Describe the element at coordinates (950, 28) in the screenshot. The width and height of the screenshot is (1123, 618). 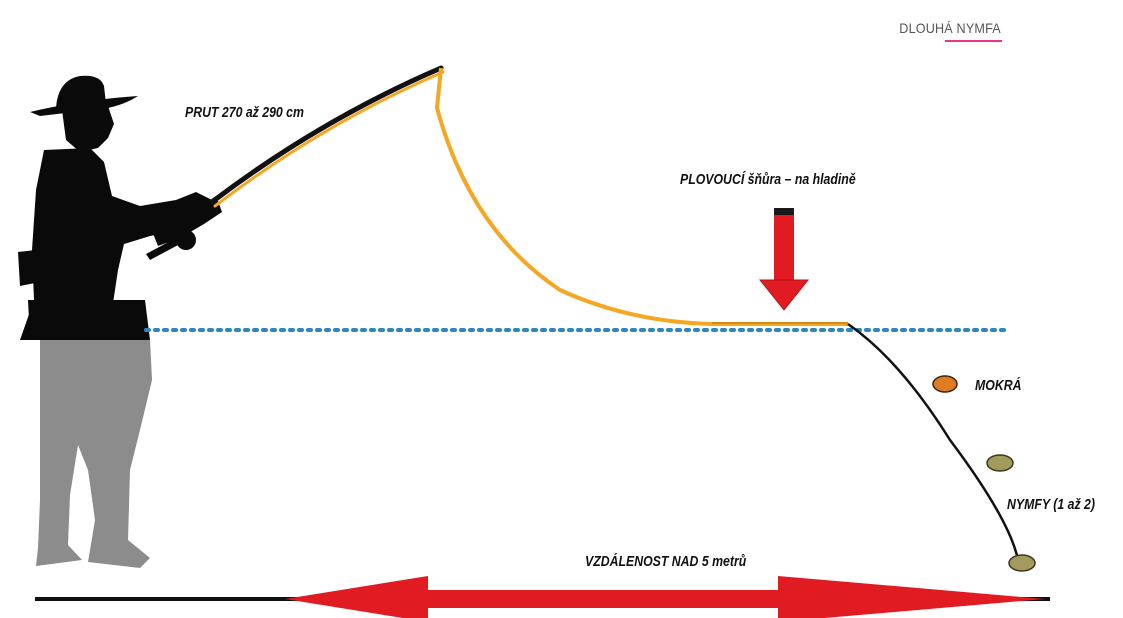
I see `page-title: DLOUHÁ NYMFA` at that location.